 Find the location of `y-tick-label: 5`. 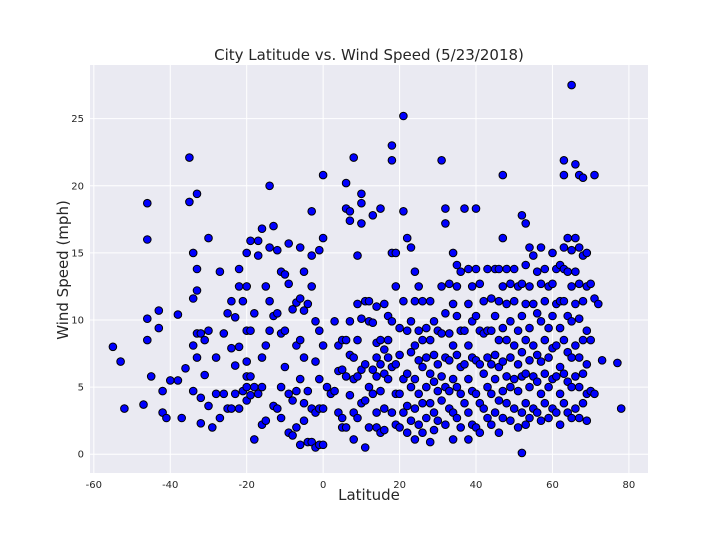

y-tick-label: 5 is located at coordinates (81, 388).